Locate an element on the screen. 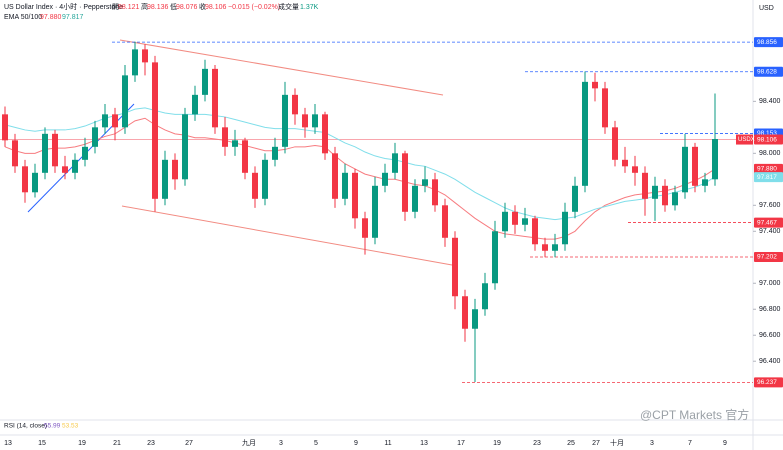 Image resolution: width=783 pixels, height=450 pixels. watermark: @CPT Markets 官方 is located at coordinates (694, 414).